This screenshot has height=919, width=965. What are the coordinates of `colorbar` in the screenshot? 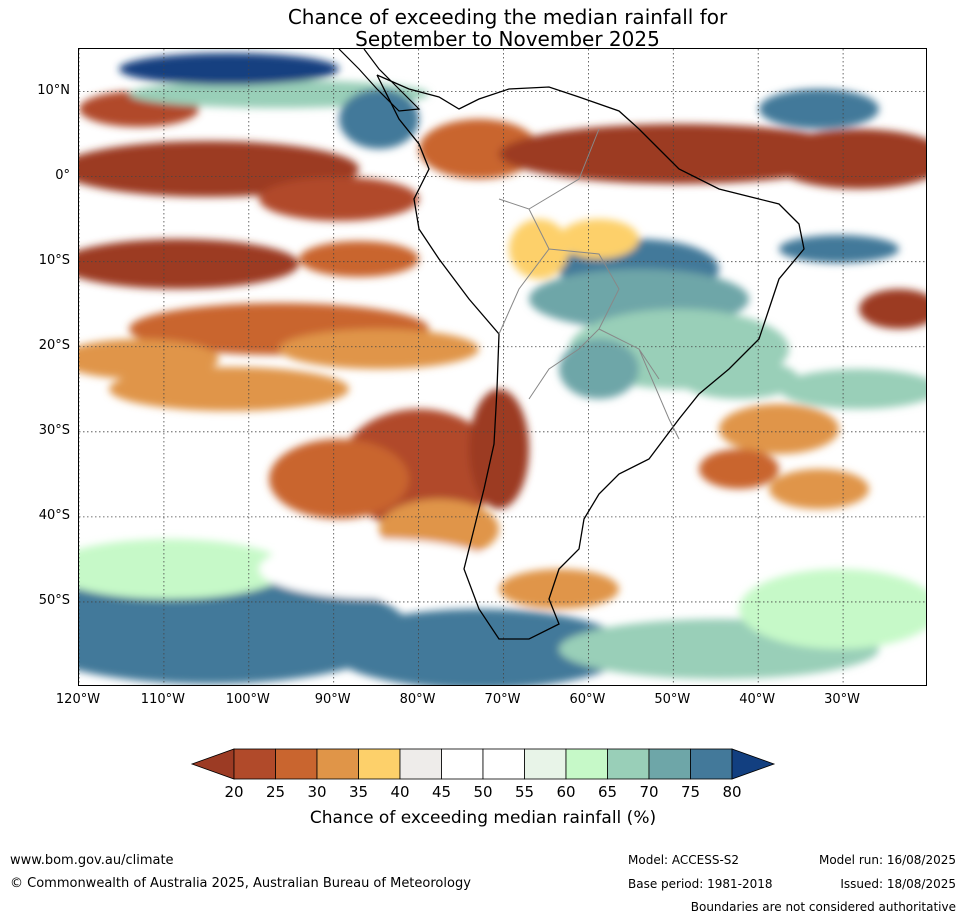 It's located at (483, 764).